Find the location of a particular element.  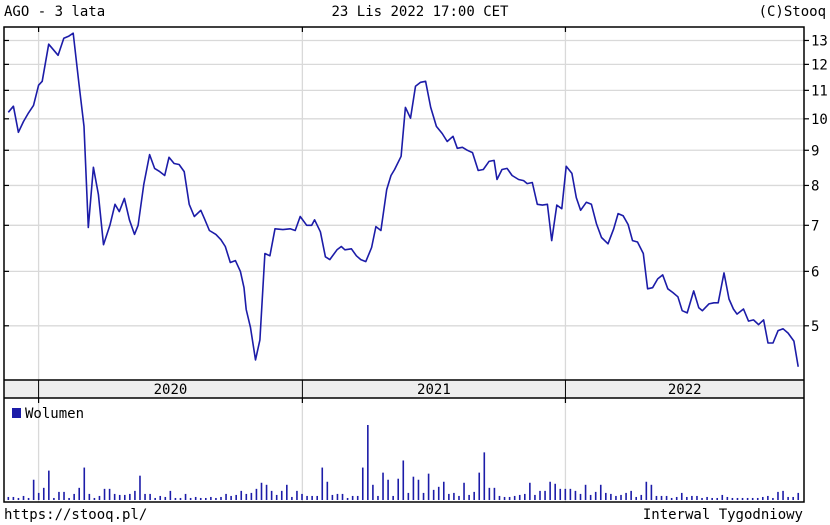

y-tick-label: 13 is located at coordinates (819, 41).